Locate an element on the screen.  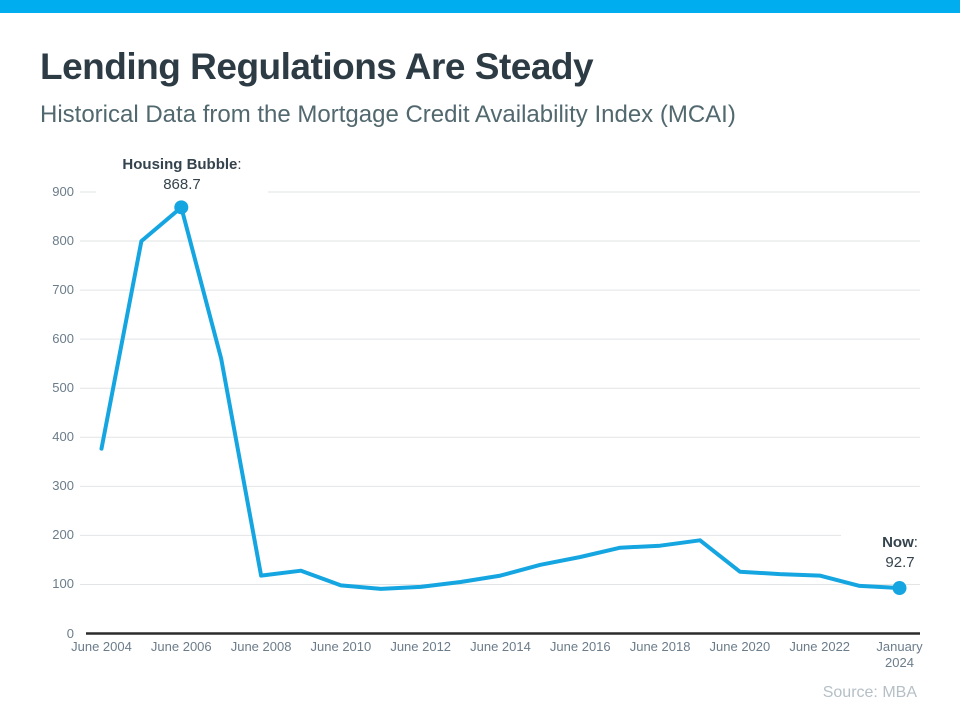
annotation-now-label: Now: is located at coordinates (900, 542).